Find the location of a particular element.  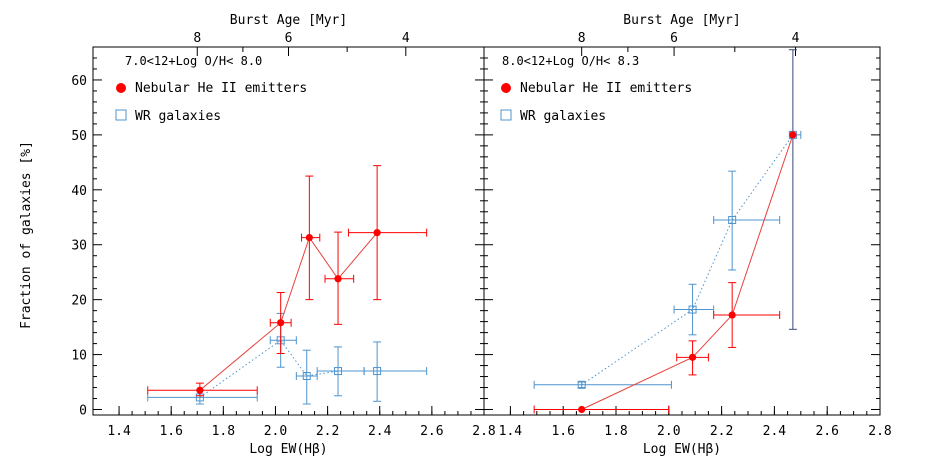

y-tick-label: 50 is located at coordinates (79, 136).